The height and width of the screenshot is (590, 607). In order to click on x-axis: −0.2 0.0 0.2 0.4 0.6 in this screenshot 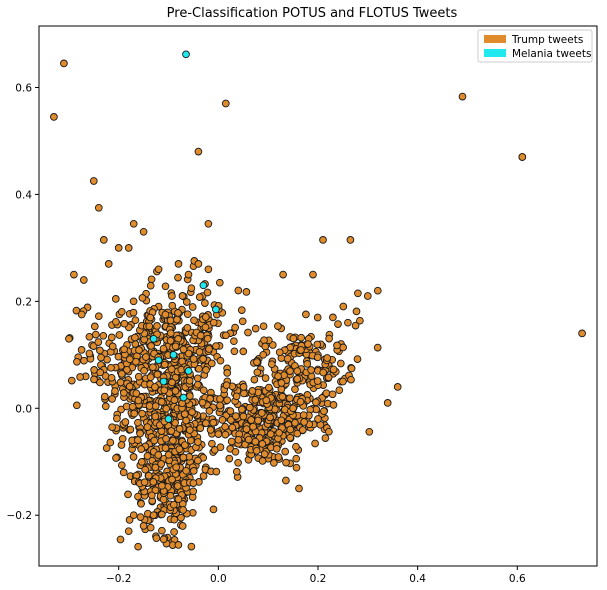, I will do `click(316, 575)`.